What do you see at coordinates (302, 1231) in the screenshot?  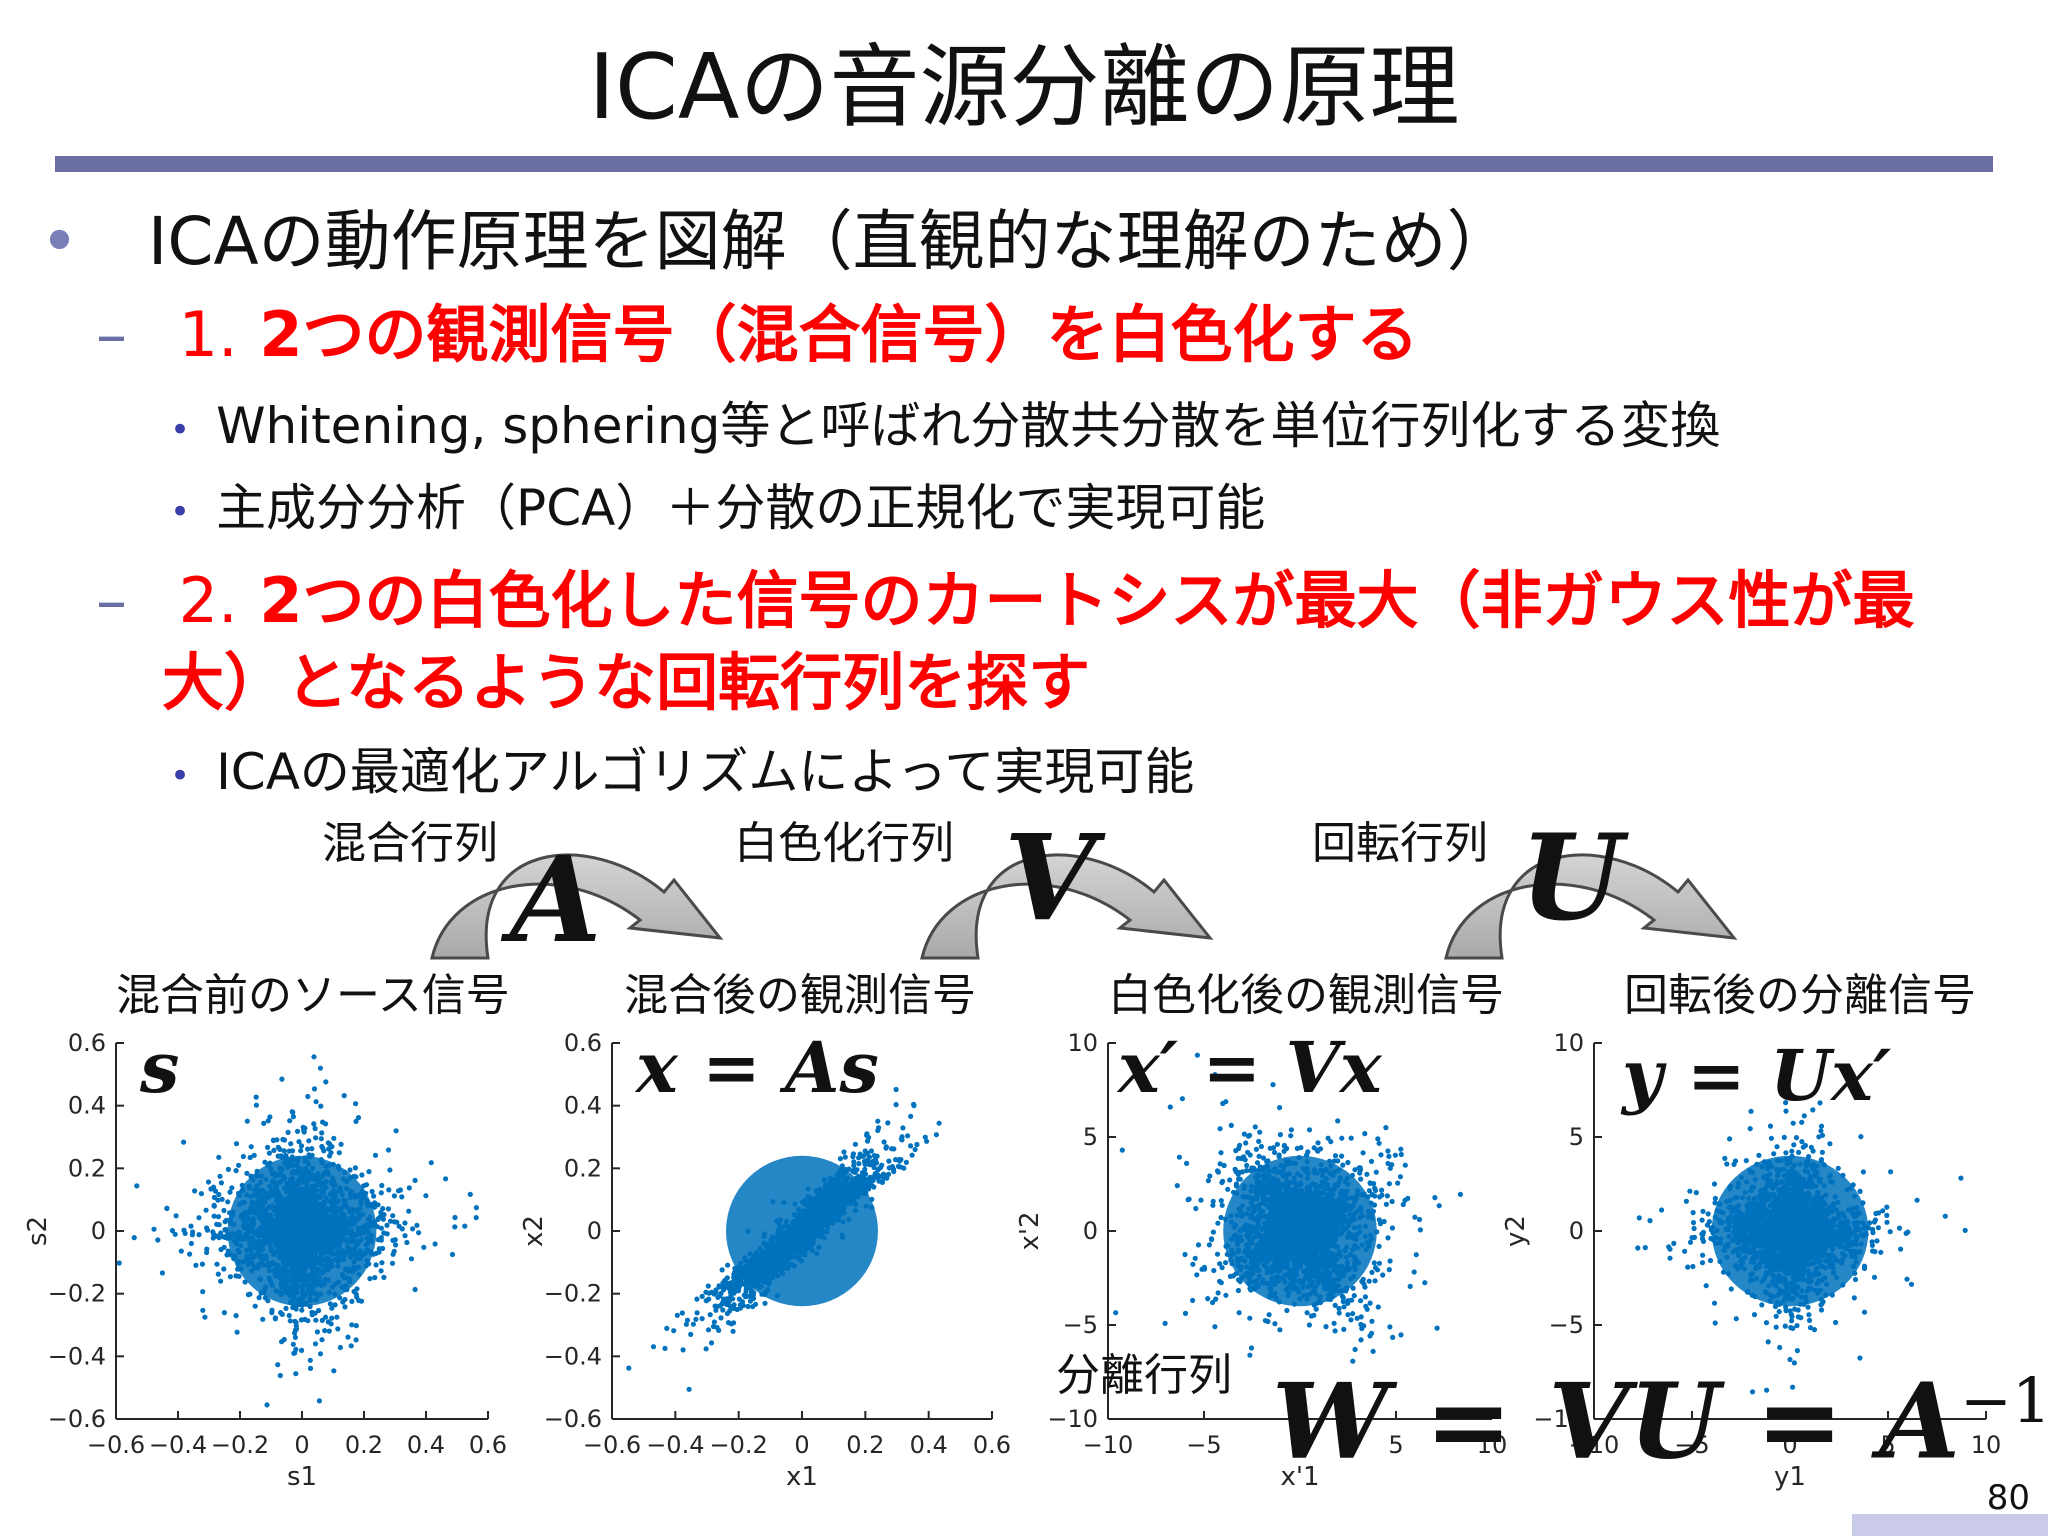 I see `scatter-density-core` at bounding box center [302, 1231].